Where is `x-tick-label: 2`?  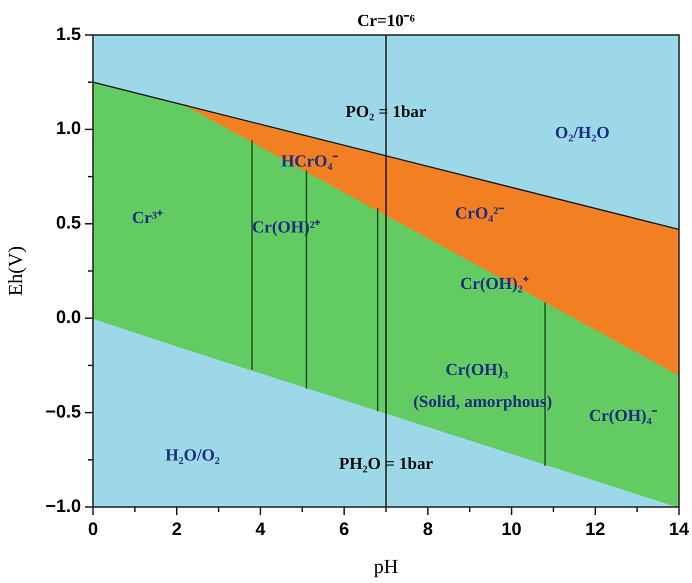
x-tick-label: 2 is located at coordinates (177, 529).